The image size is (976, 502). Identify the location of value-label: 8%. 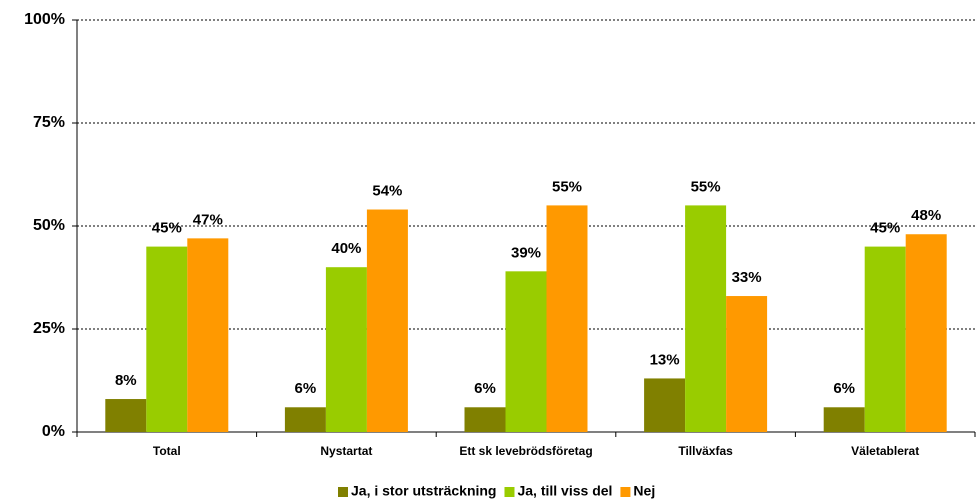
(126, 380).